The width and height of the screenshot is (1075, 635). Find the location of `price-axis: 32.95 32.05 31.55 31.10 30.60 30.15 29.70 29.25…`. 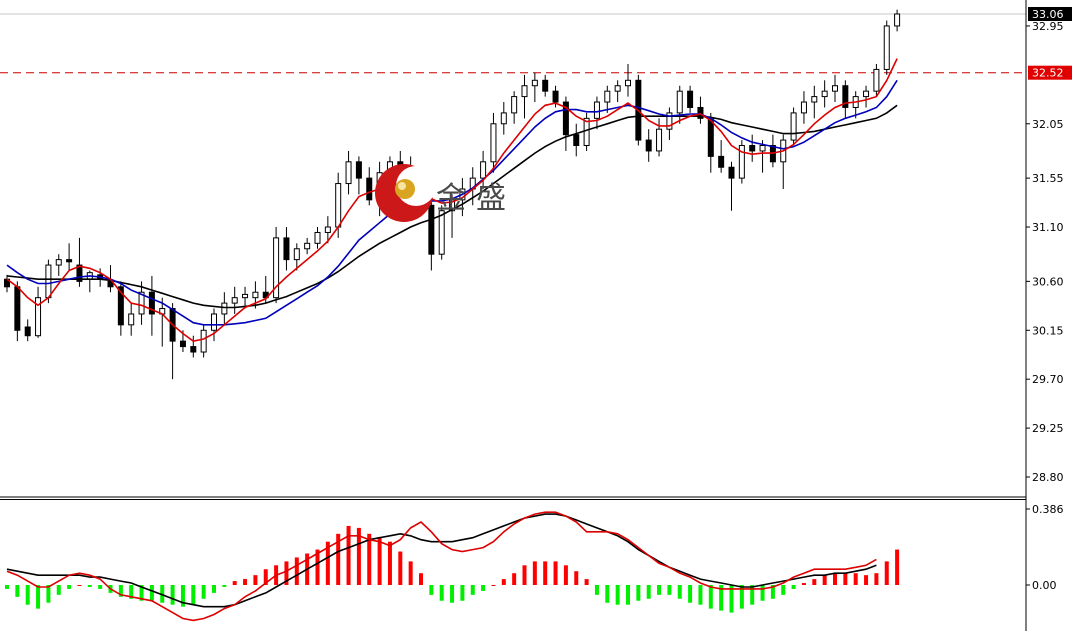

price-axis: 32.95 32.05 31.55 31.10 30.60 30.15 29.70 29.25… is located at coordinates (1048, 315).